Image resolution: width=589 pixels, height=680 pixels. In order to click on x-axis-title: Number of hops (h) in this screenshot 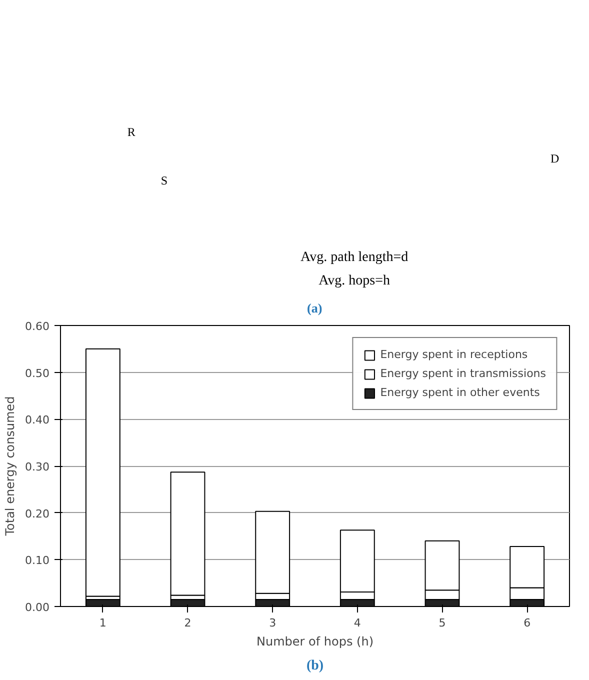, I will do `click(315, 641)`.